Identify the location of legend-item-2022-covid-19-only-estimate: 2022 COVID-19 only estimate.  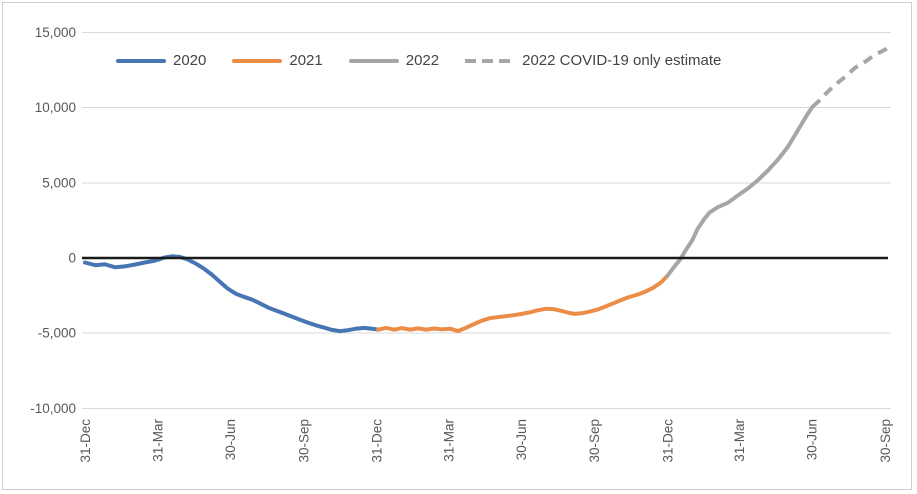
(593, 61).